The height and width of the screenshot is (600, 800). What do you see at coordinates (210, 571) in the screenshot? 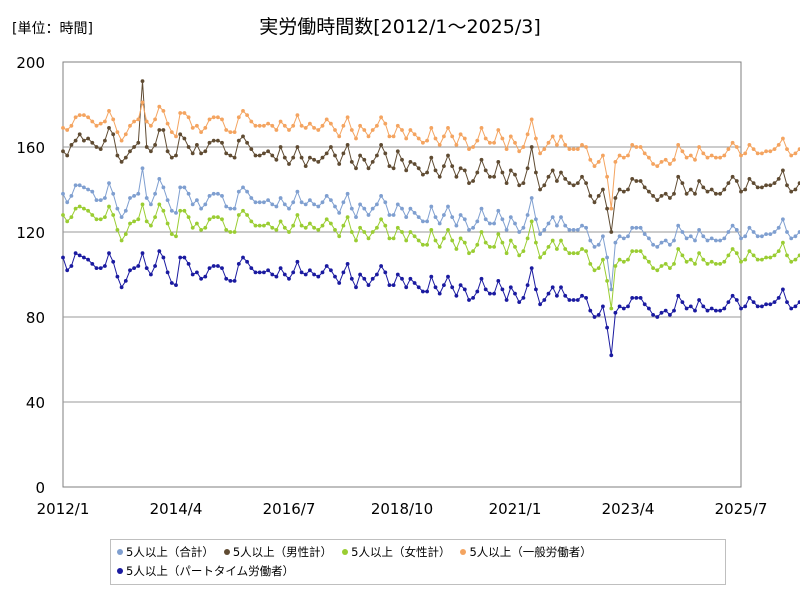
I see `legend-label: 5人以上（パートタイム労働者）` at bounding box center [210, 571].